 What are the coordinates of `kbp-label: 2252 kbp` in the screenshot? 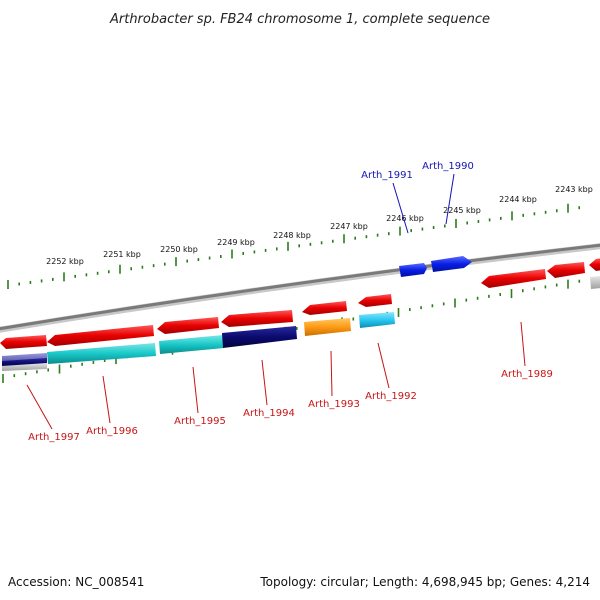 It's located at (65, 261).